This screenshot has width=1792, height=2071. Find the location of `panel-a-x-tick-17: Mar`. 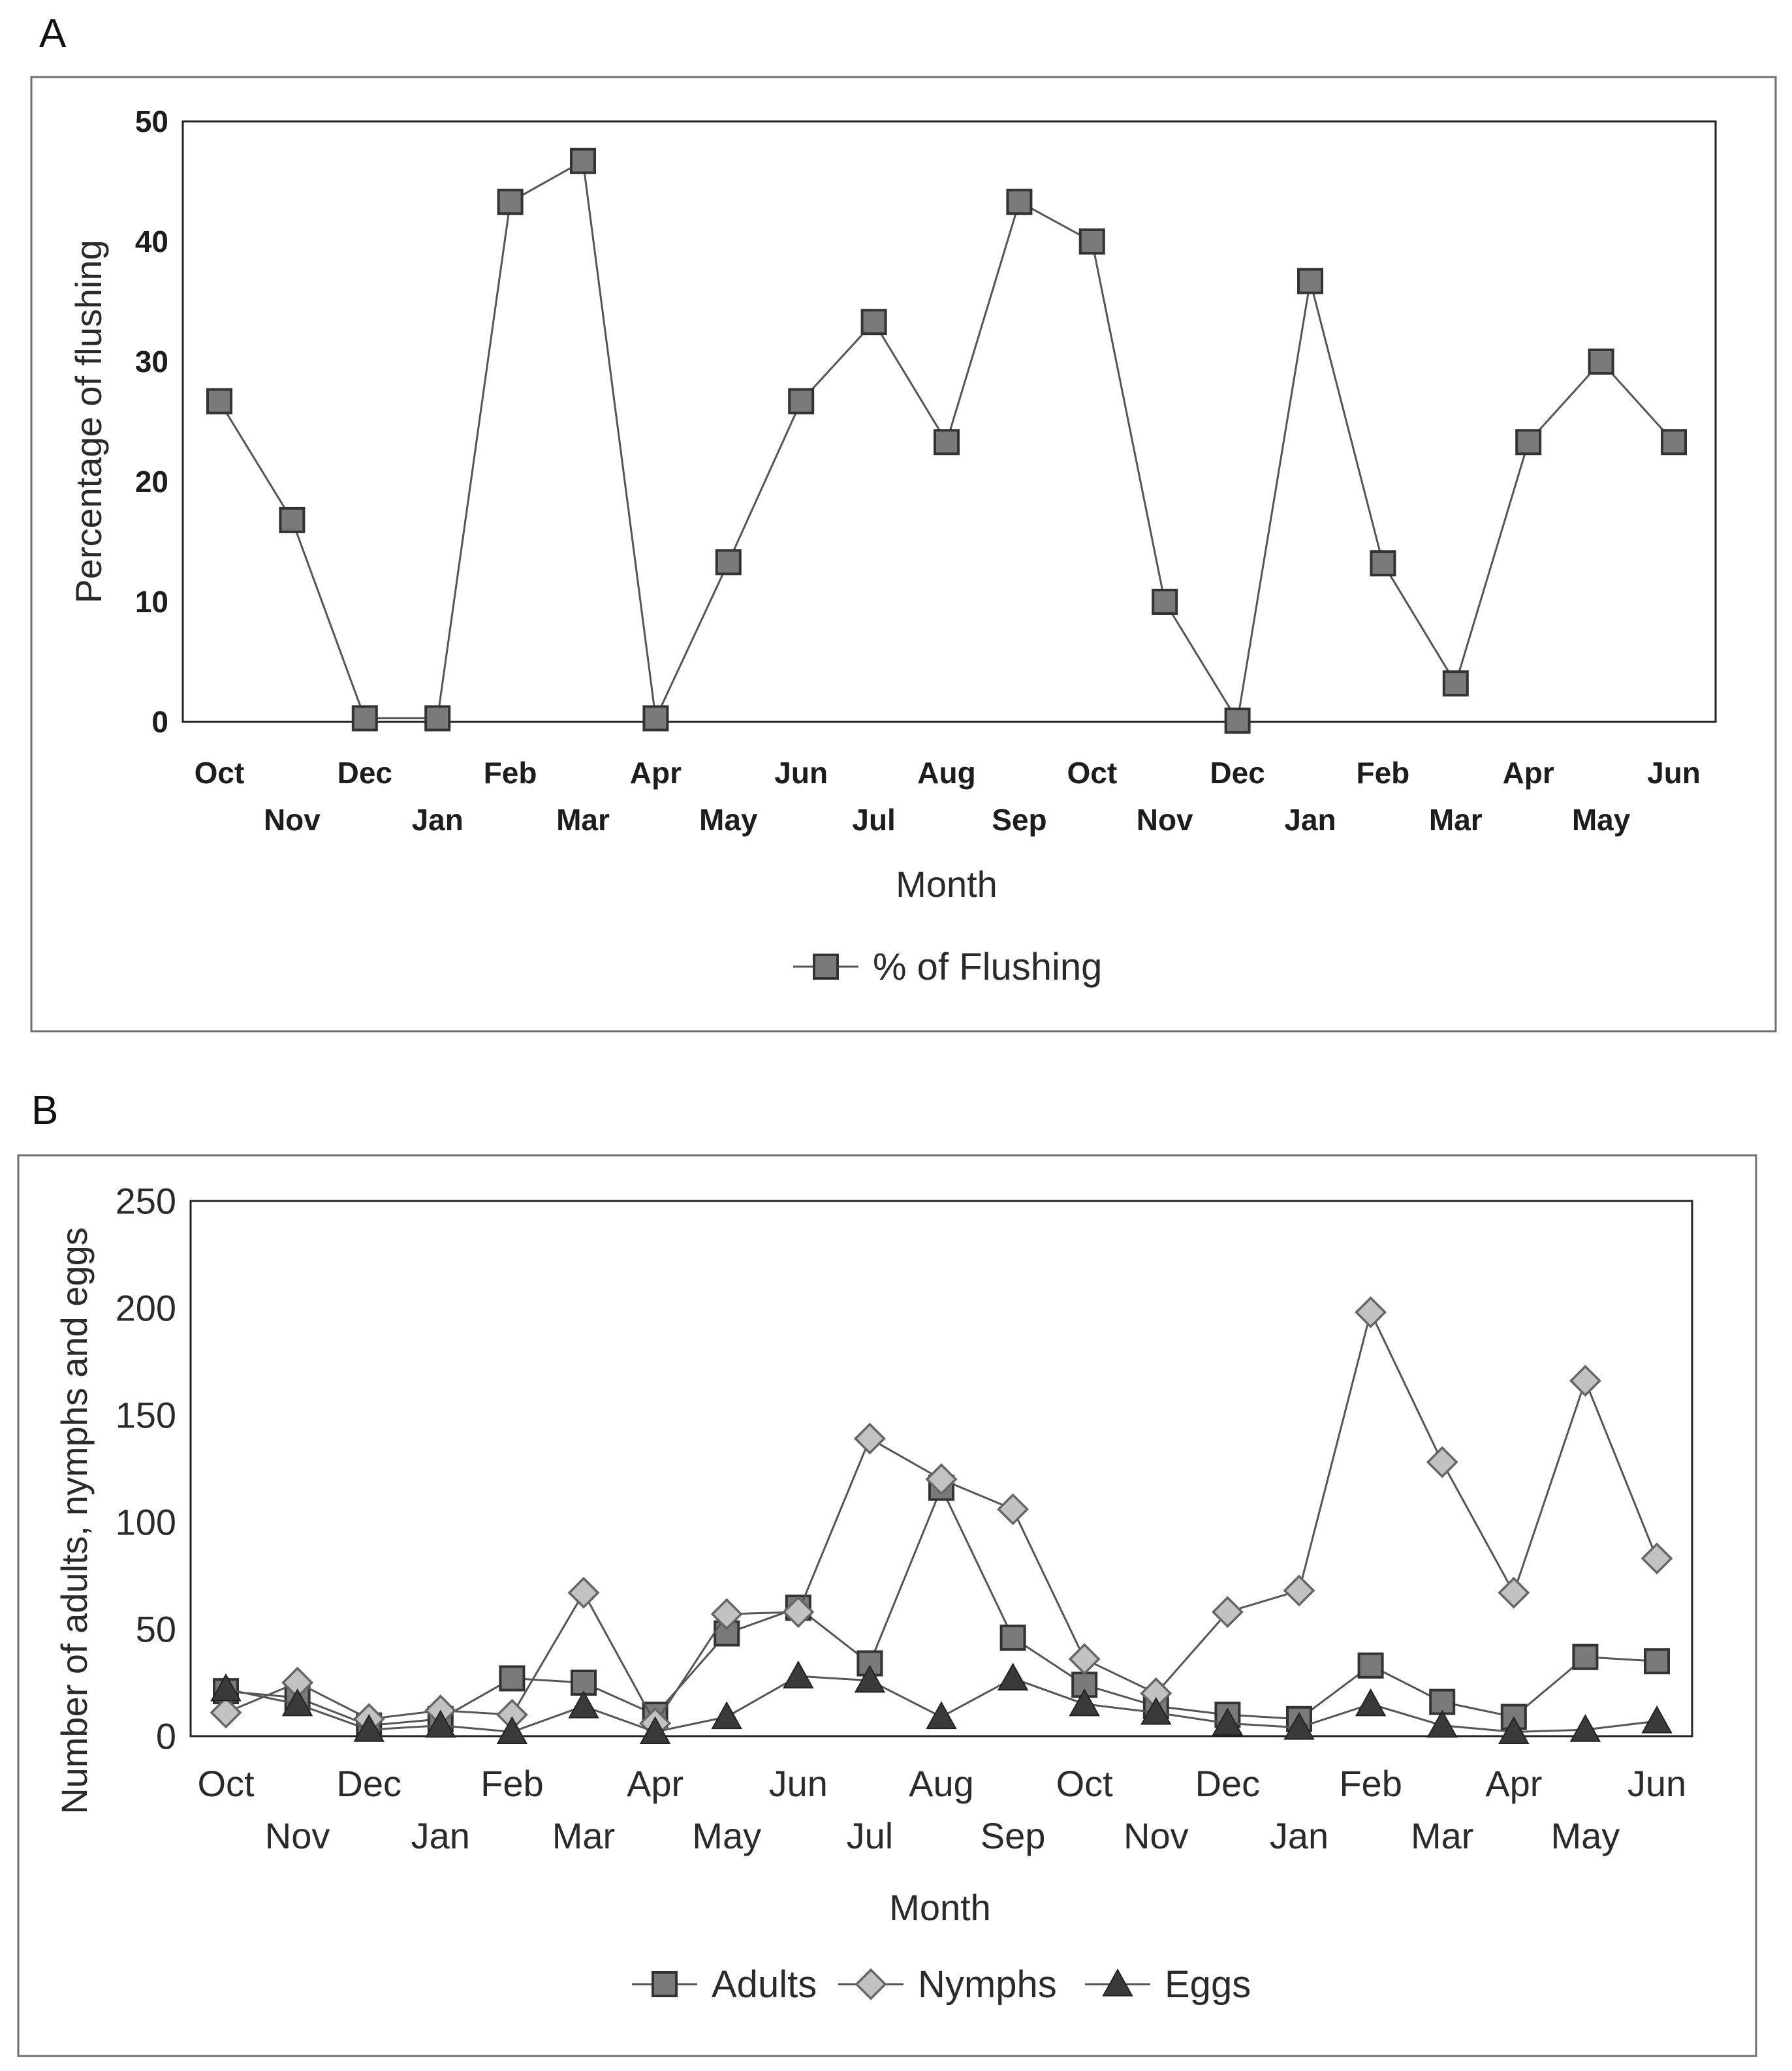

panel-a-x-tick-17: Mar is located at coordinates (1456, 820).